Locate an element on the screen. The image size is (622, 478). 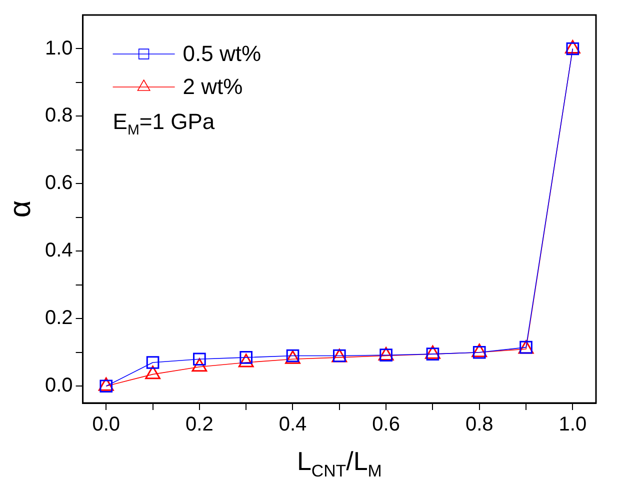
y-tick-label: 0.8 is located at coordinates (58, 115).